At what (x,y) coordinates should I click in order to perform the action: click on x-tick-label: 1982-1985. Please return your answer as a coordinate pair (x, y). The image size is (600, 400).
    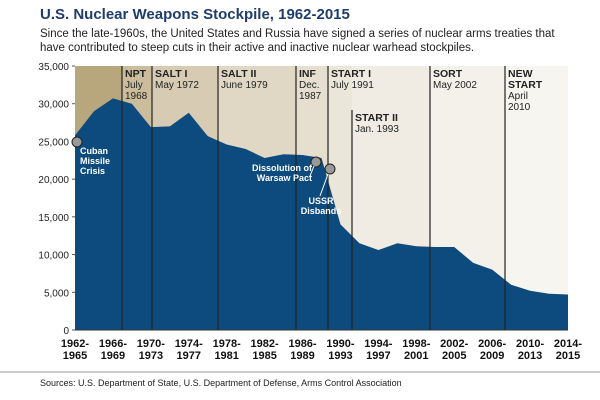
    Looking at the image, I should click on (264, 350).